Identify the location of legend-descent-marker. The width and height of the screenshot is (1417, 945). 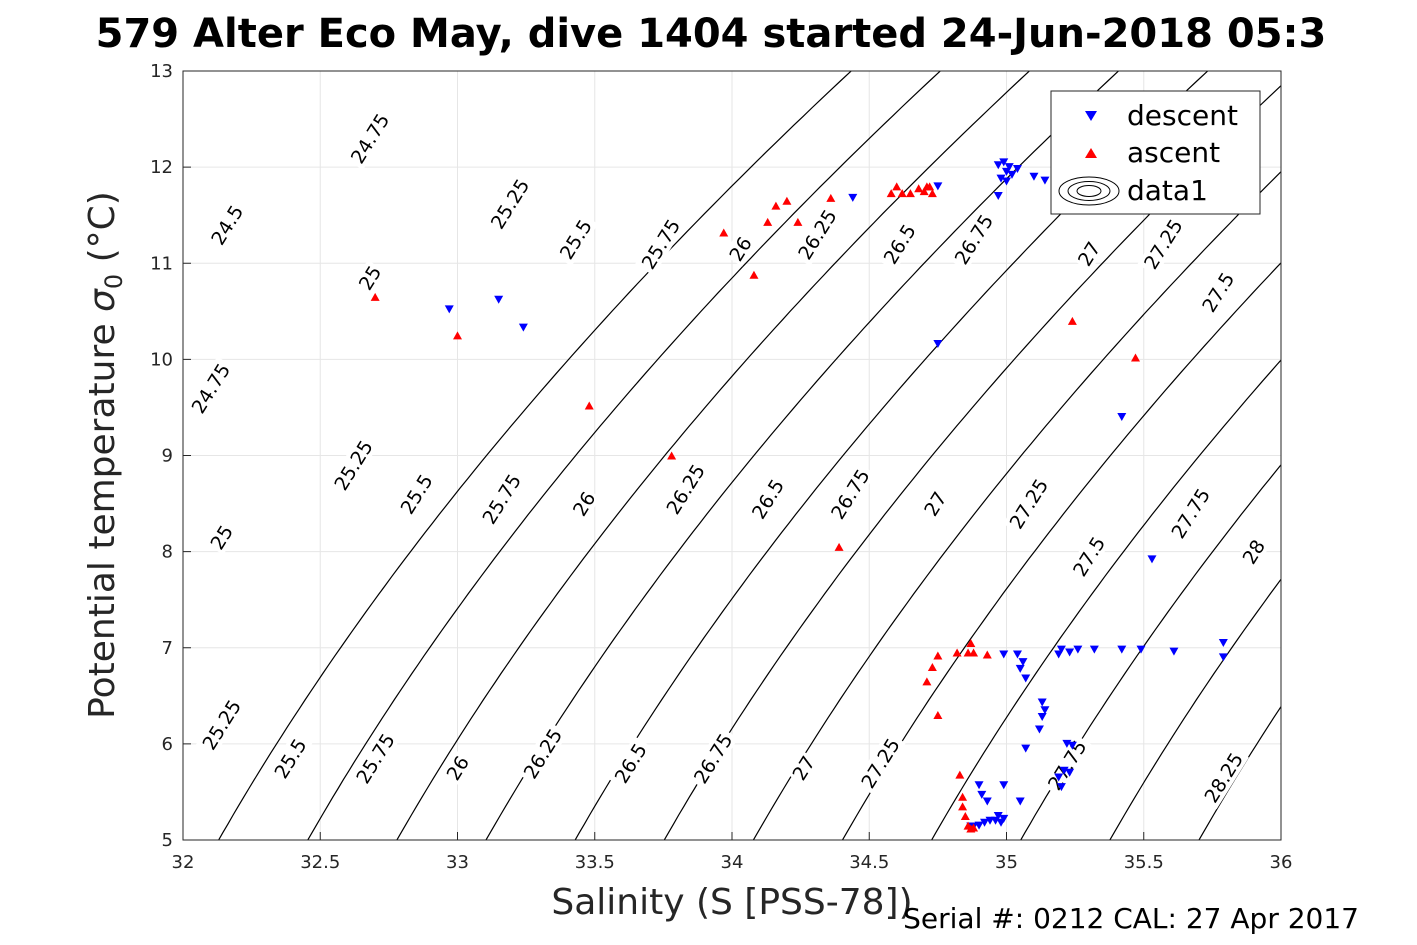
(1091, 116).